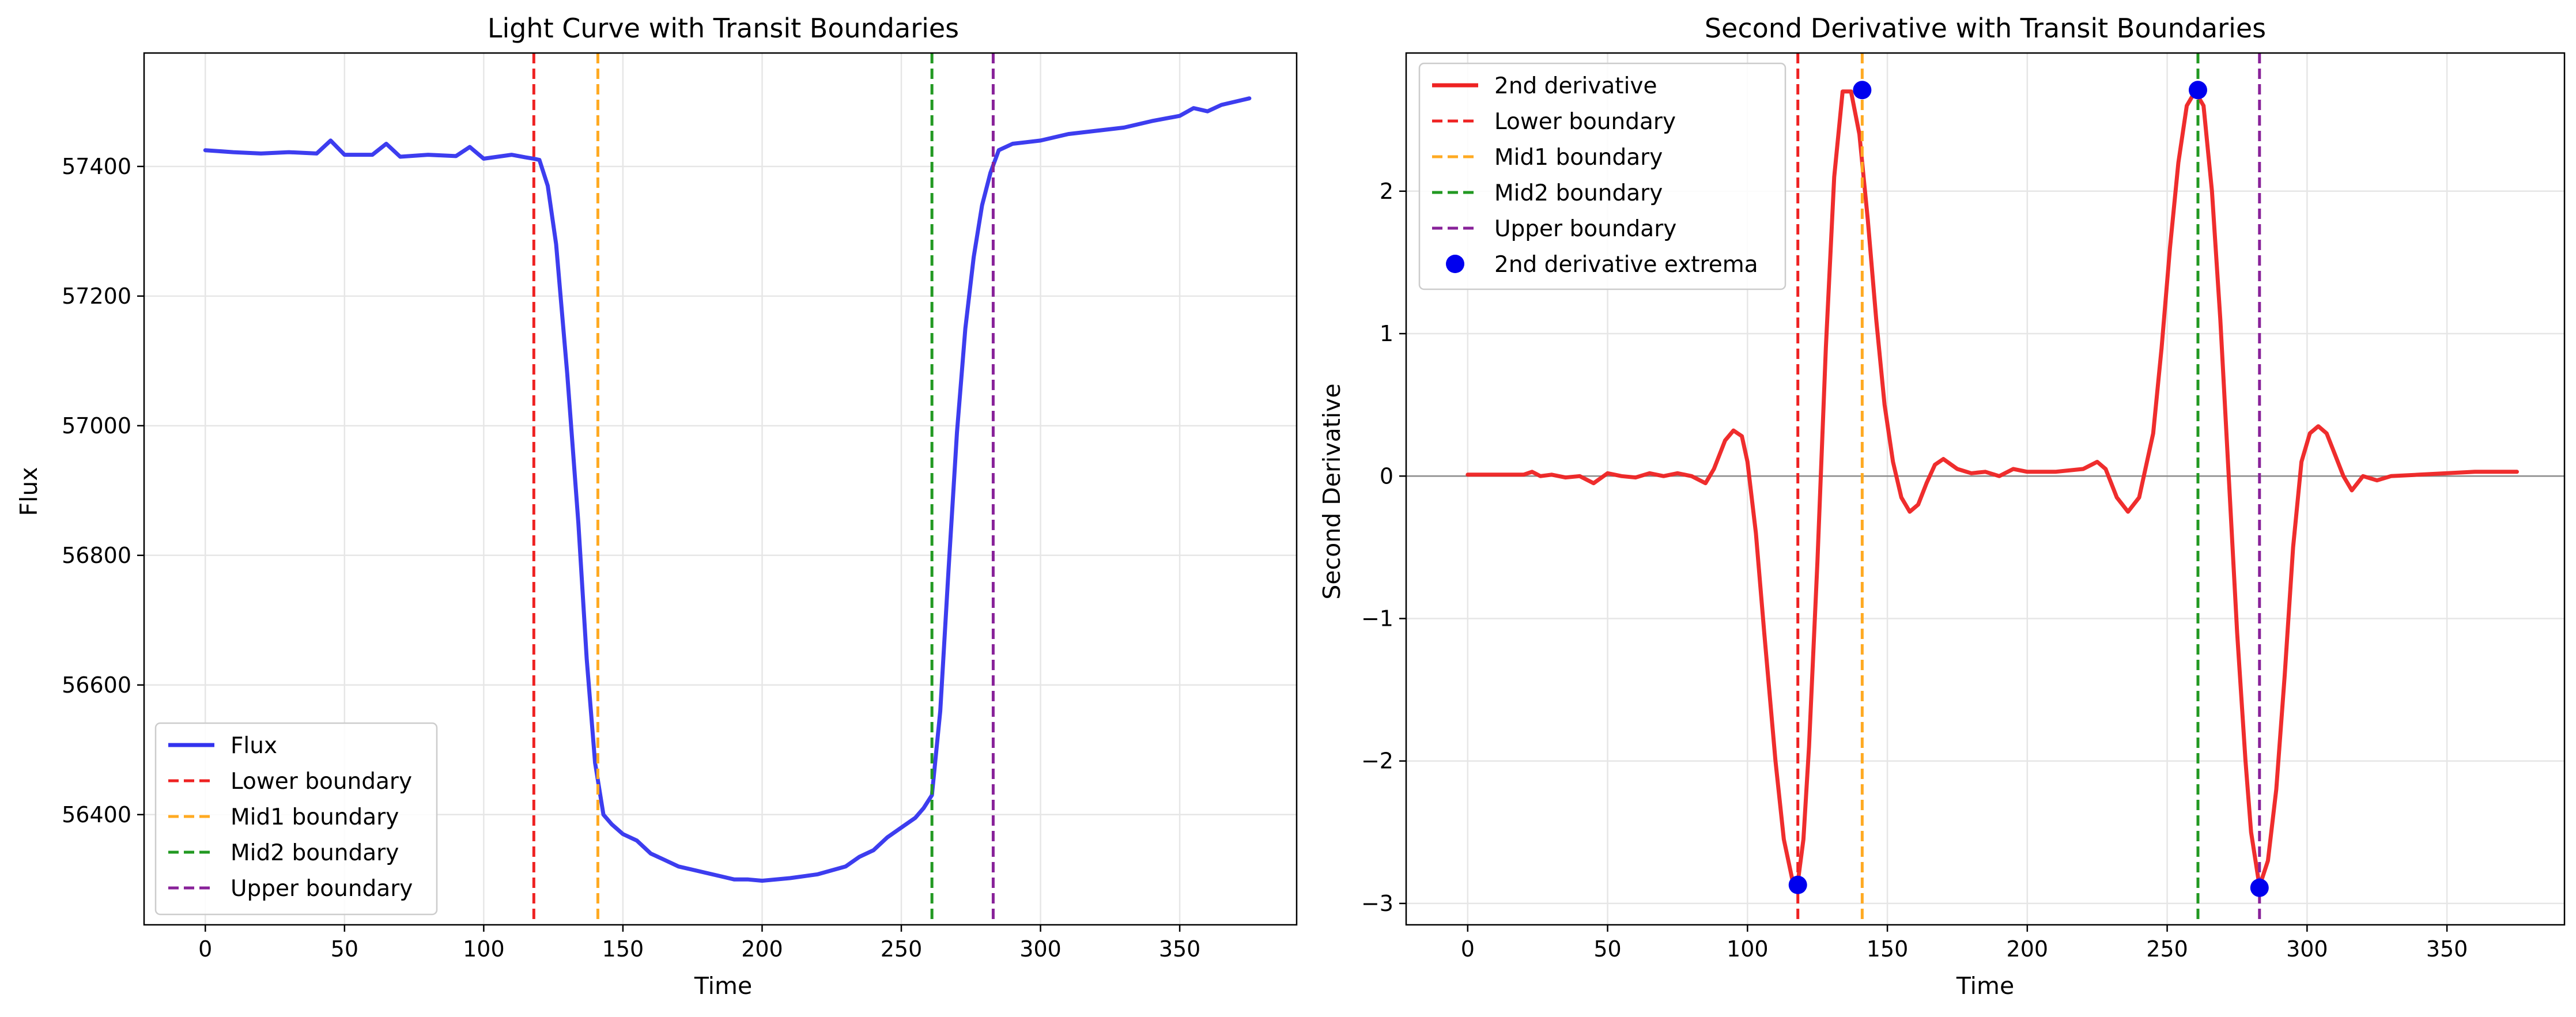 The height and width of the screenshot is (1017, 2576). I want to click on legend-swatch, so click(1455, 264).